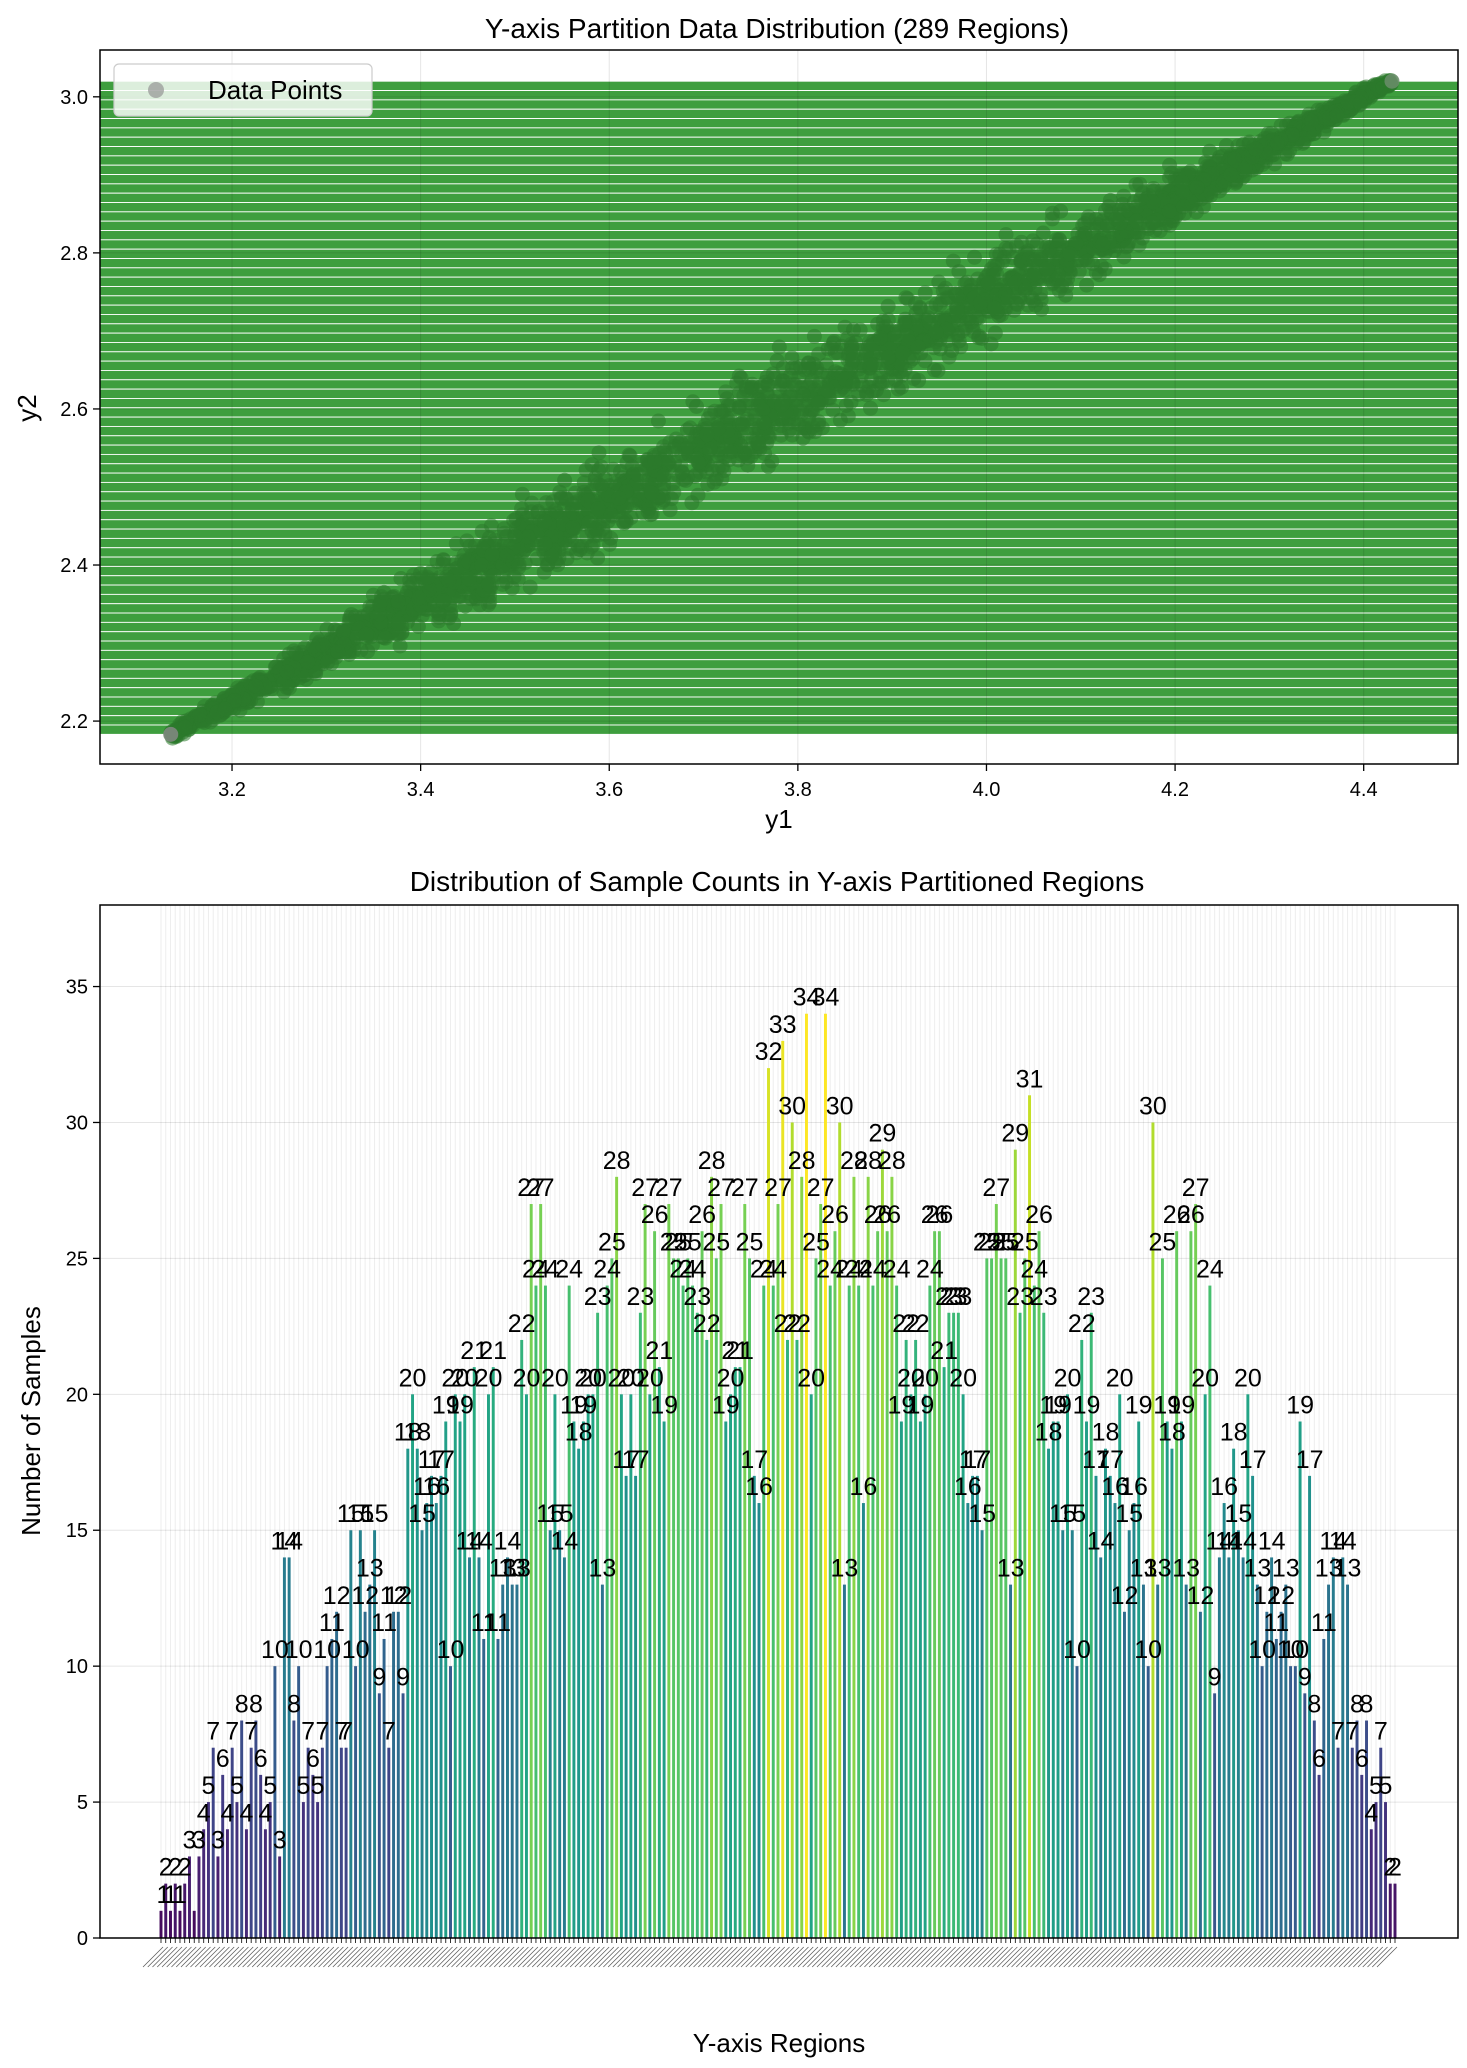 This screenshot has height=2068, width=1467. Describe the element at coordinates (769, 1052) in the screenshot. I see `bar-value-label: 32` at that location.